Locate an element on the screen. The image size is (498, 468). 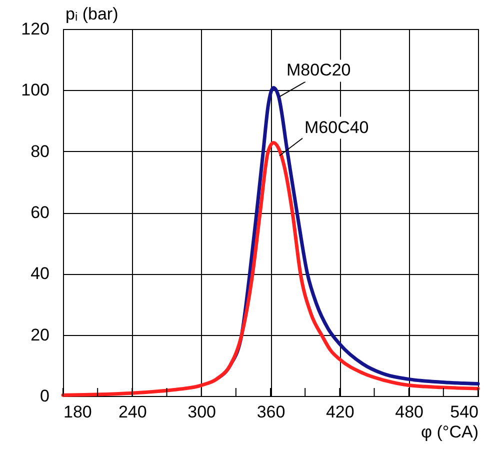
y-tick-label: 0 is located at coordinates (45, 396).